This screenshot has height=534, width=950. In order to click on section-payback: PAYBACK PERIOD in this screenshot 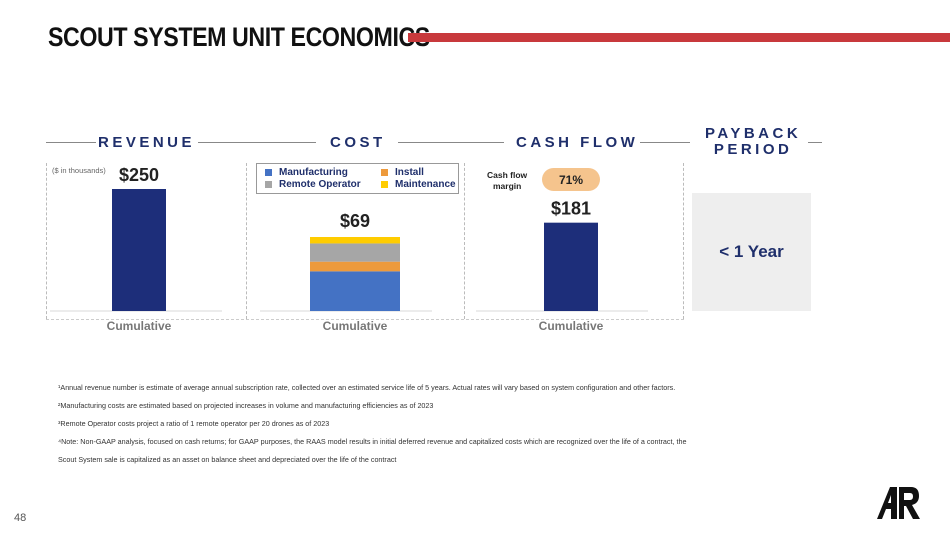, I will do `click(753, 142)`.